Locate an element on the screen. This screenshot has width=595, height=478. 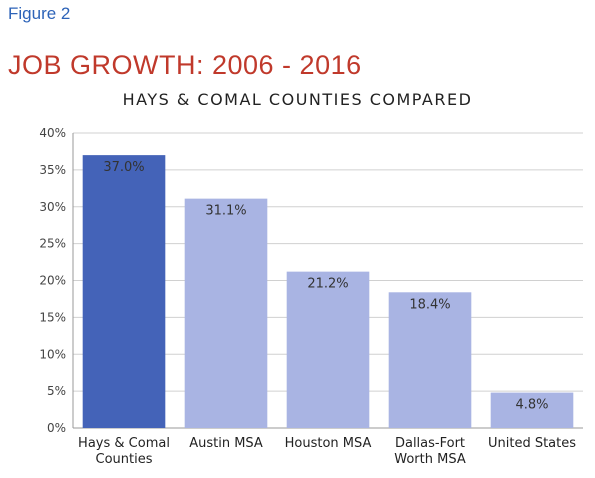
x-category-label: Counties is located at coordinates (124, 459).